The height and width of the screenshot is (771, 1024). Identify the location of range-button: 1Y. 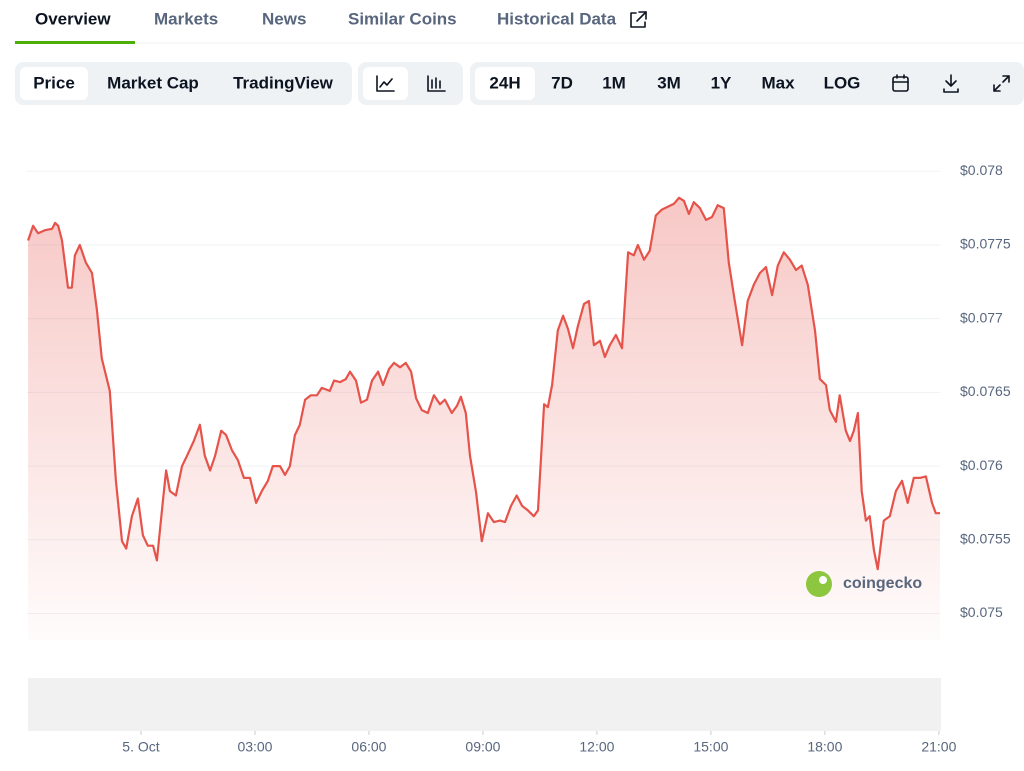
(721, 82).